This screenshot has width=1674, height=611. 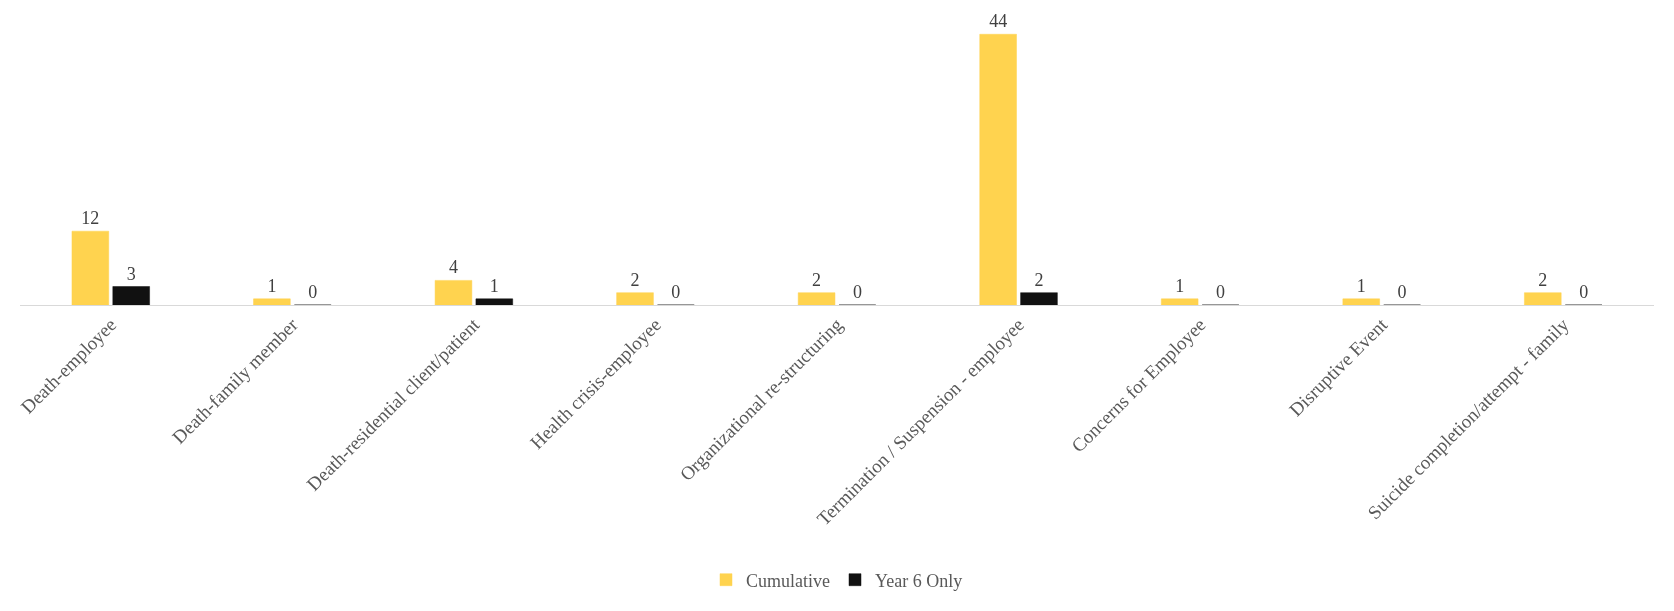 What do you see at coordinates (453, 267) in the screenshot?
I see `data-label: 4` at bounding box center [453, 267].